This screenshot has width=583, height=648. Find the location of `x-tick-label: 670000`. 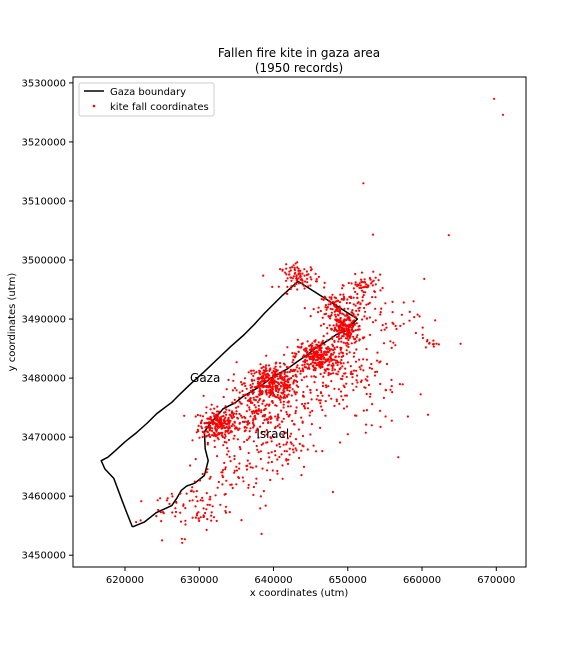

x-tick-label: 670000 is located at coordinates (496, 580).